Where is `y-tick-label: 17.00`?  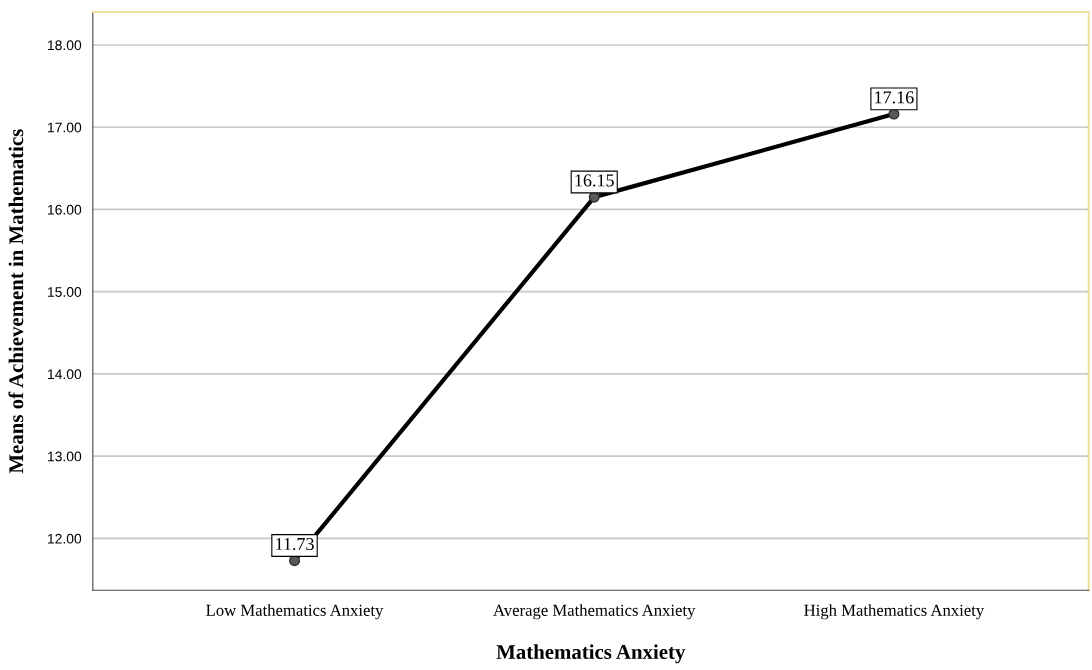 y-tick-label: 17.00 is located at coordinates (65, 127).